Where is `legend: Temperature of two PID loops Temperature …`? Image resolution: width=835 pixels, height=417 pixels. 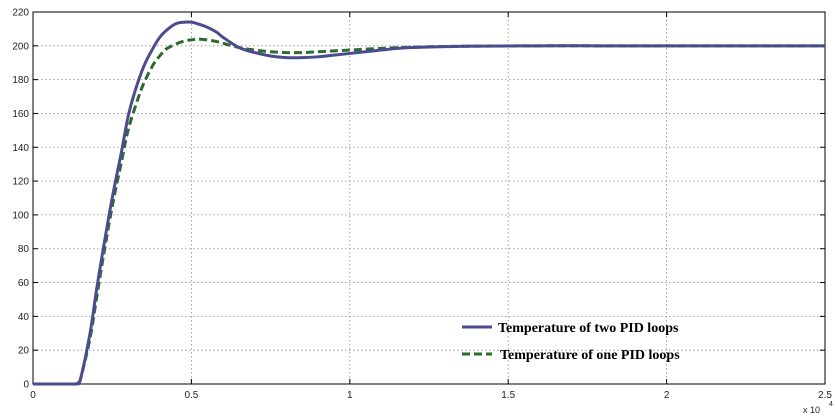
legend: Temperature of two PID loops Temperature … is located at coordinates (571, 342).